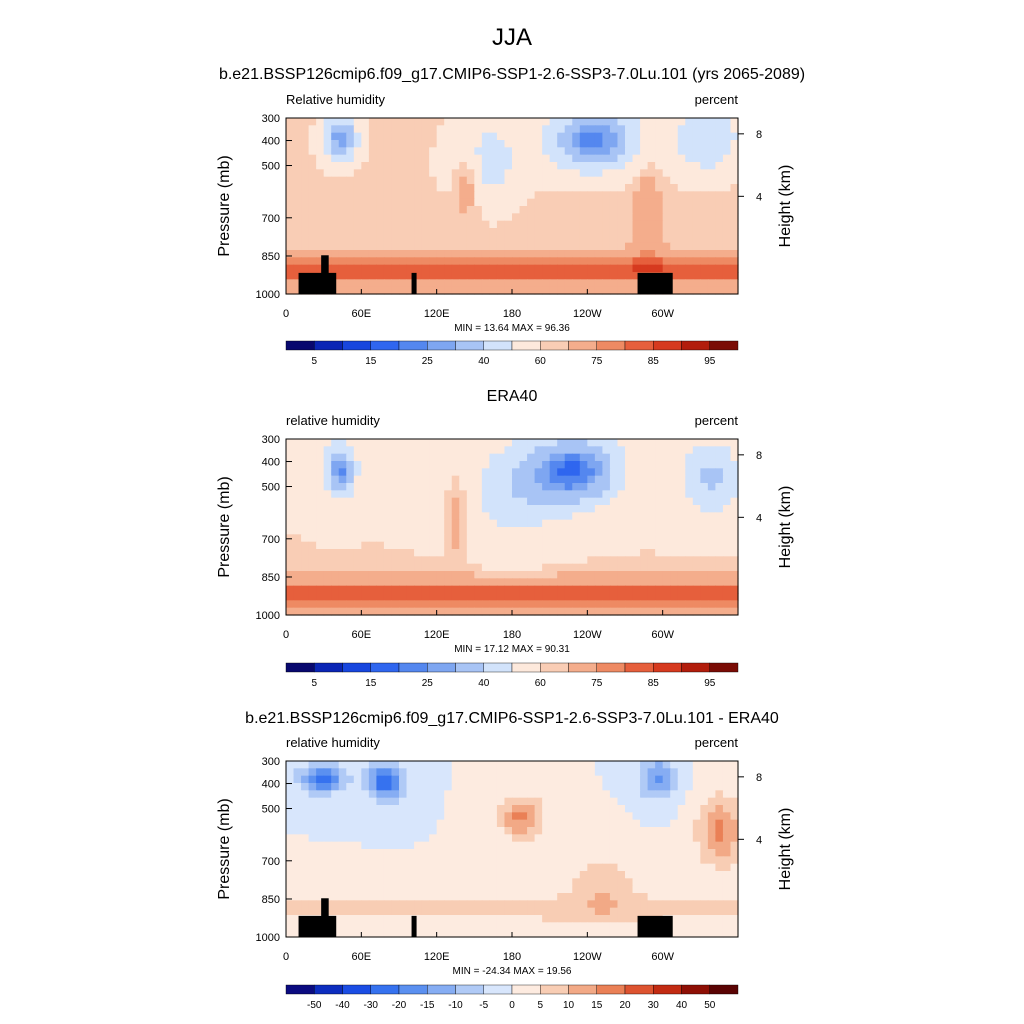 The image size is (1024, 1024). I want to click on colorbar-label: 30, so click(654, 1005).